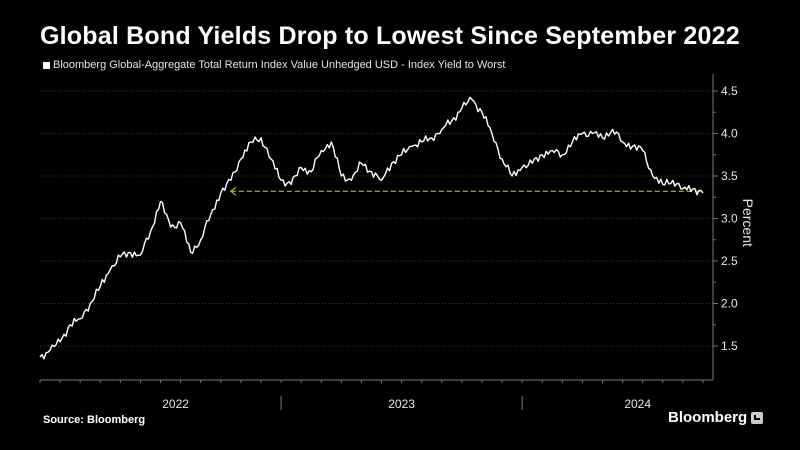 The width and height of the screenshot is (800, 450). What do you see at coordinates (729, 176) in the screenshot?
I see `y-tick-label: 3.5` at bounding box center [729, 176].